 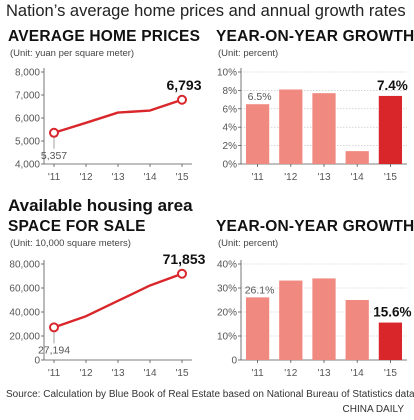 I want to click on y-tick-label: 4,000, so click(x=27, y=165).